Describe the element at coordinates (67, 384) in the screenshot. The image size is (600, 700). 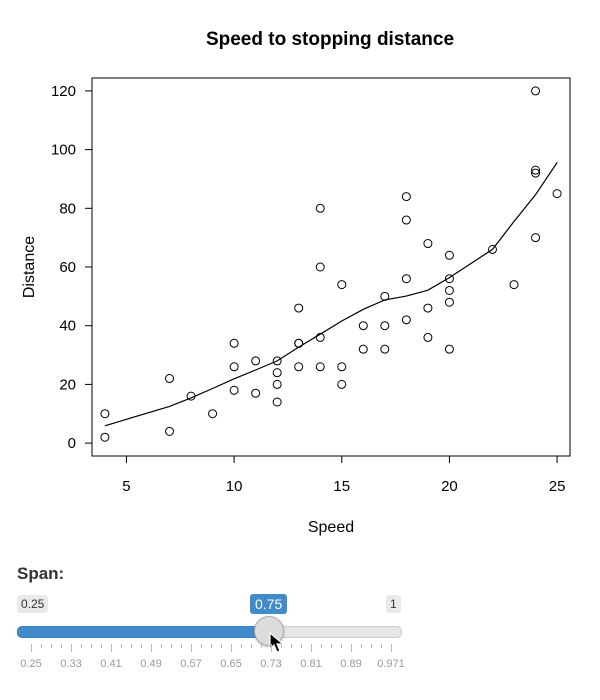
I see `y-tick-label: 20` at that location.